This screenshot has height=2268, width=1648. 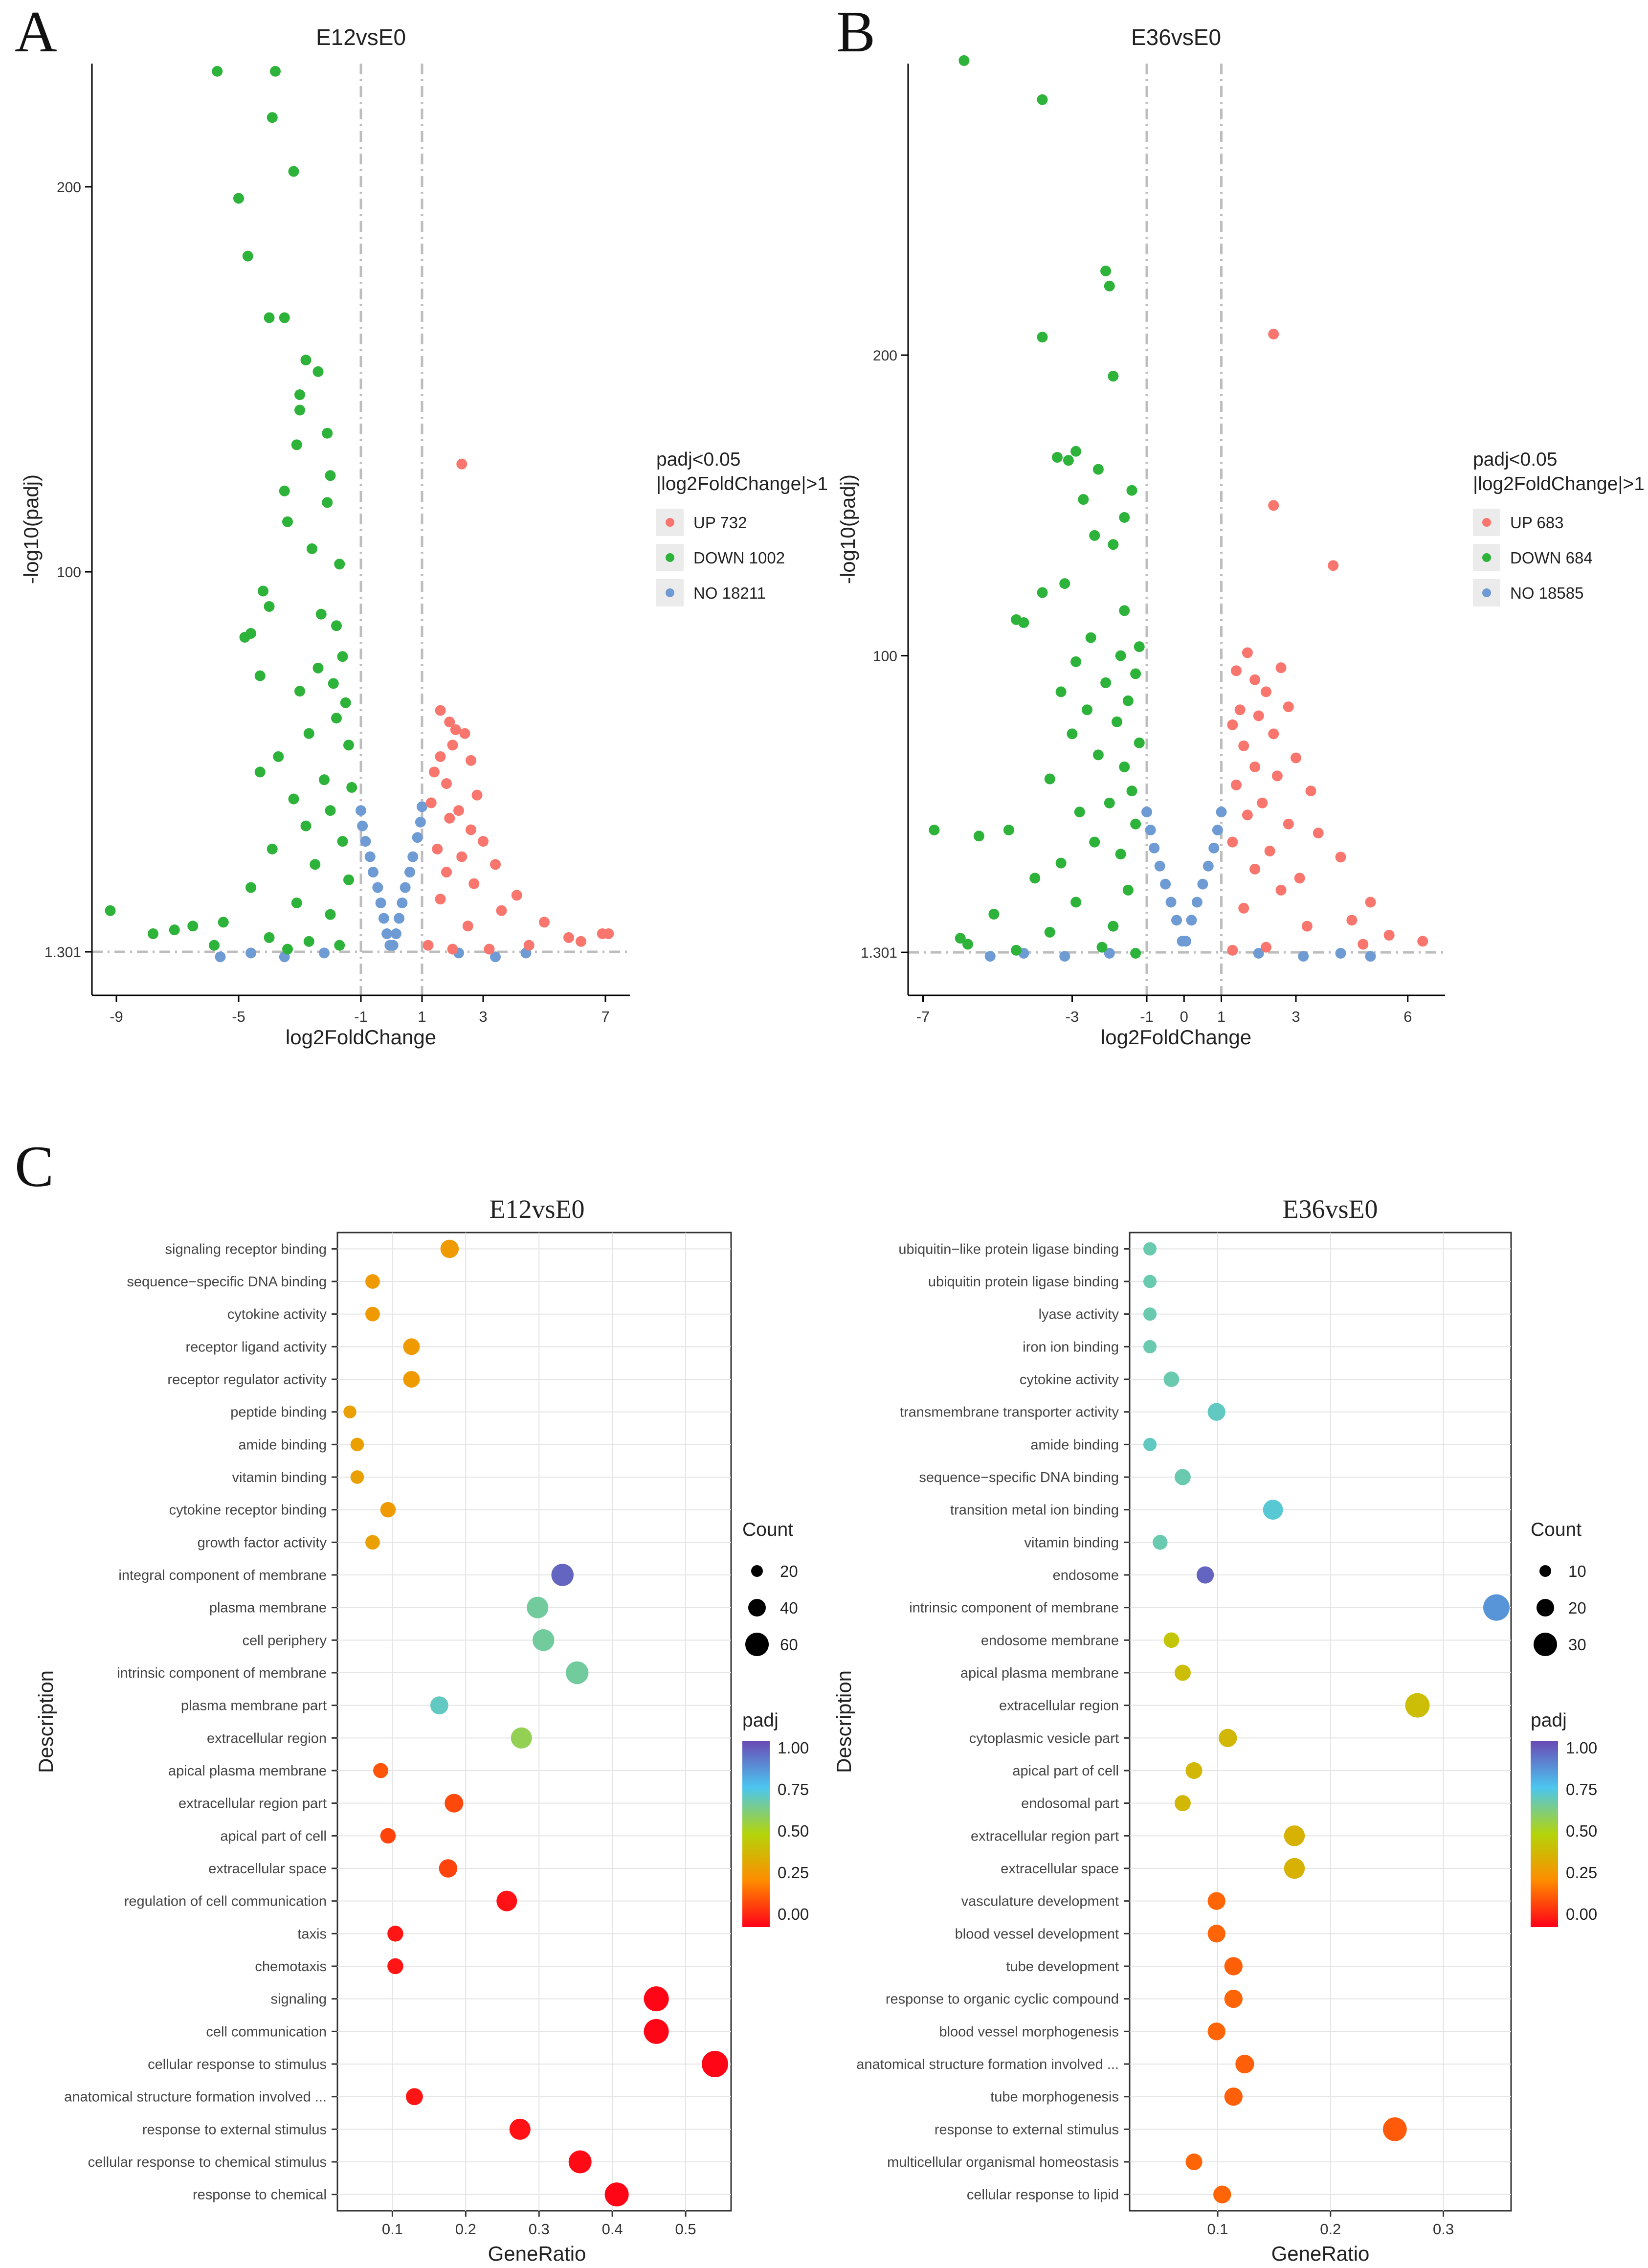 What do you see at coordinates (770, 1588) in the screenshot?
I see `dotplot-e12-count-legend: Count 20 40 60` at bounding box center [770, 1588].